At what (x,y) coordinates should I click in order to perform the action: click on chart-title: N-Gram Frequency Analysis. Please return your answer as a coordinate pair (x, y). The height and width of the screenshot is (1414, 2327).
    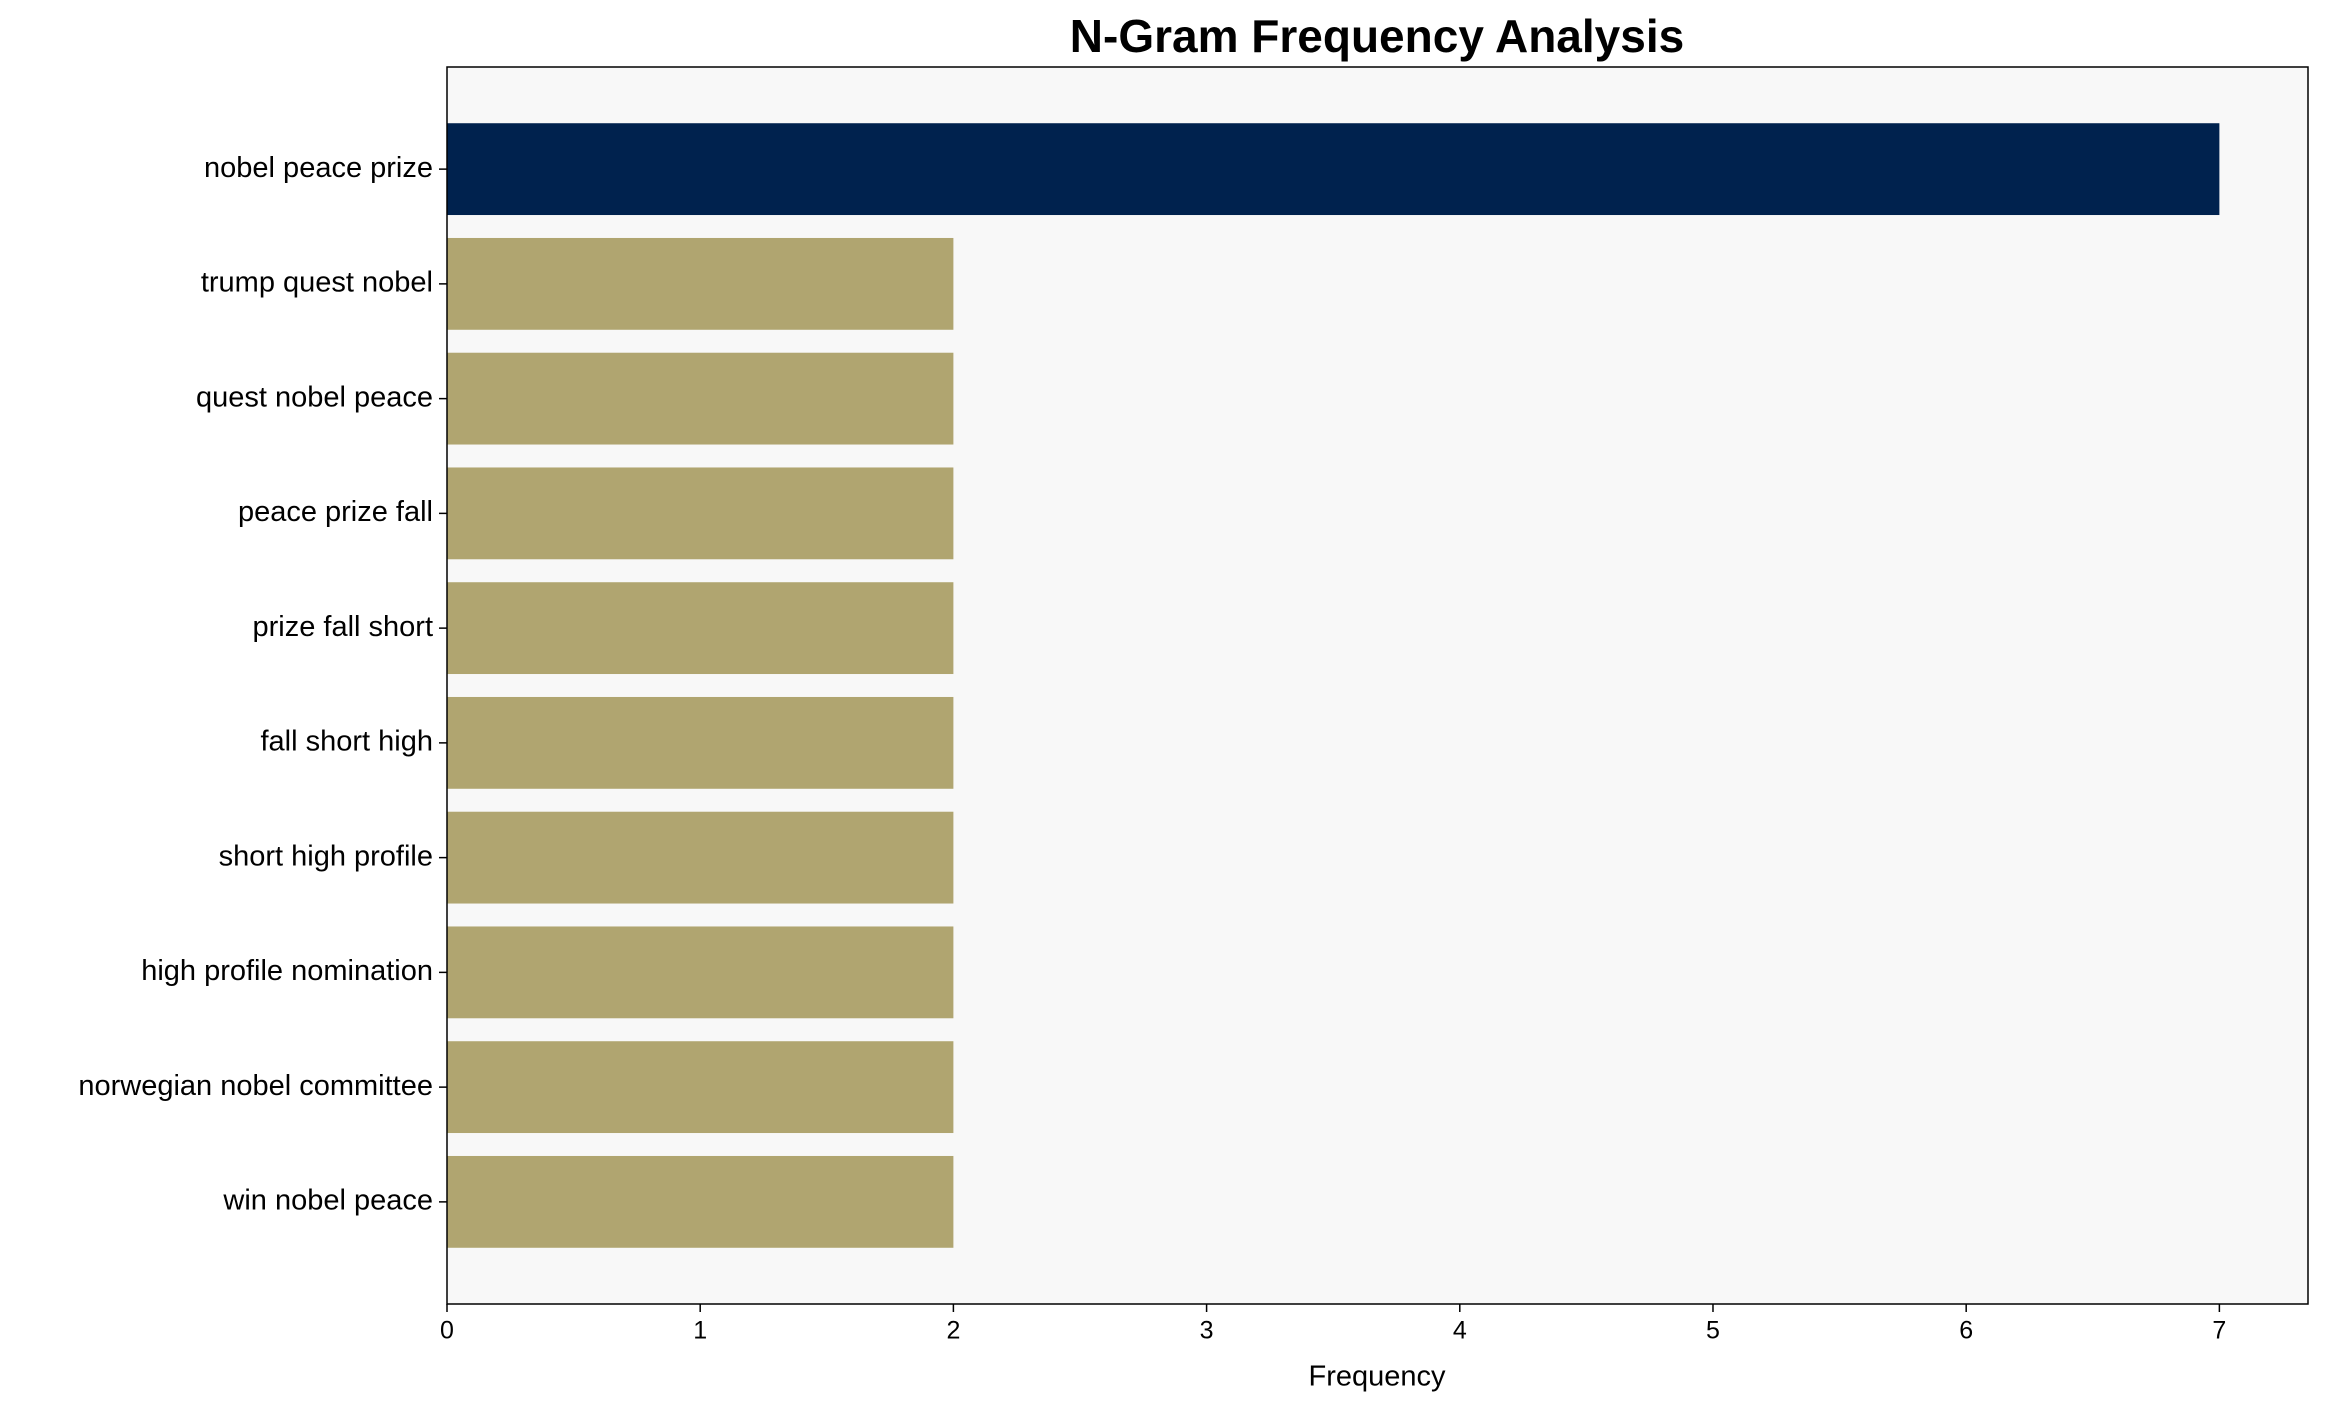
    Looking at the image, I should click on (1377, 36).